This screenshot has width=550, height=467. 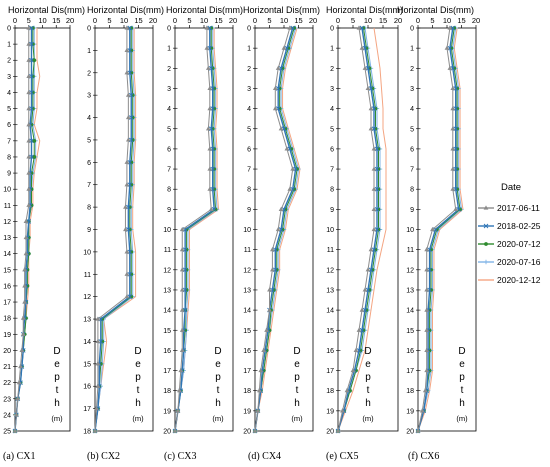 What do you see at coordinates (57, 403) in the screenshot?
I see `depth-label-letter: h` at bounding box center [57, 403].